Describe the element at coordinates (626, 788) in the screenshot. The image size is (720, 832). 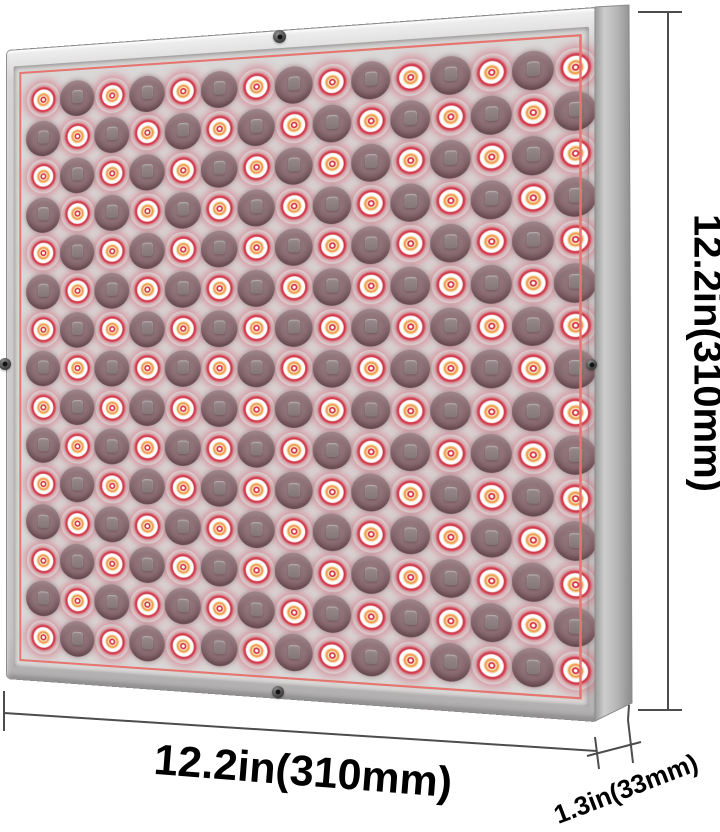
I see `depth-dimension-label: 1.3in(33mm)` at that location.